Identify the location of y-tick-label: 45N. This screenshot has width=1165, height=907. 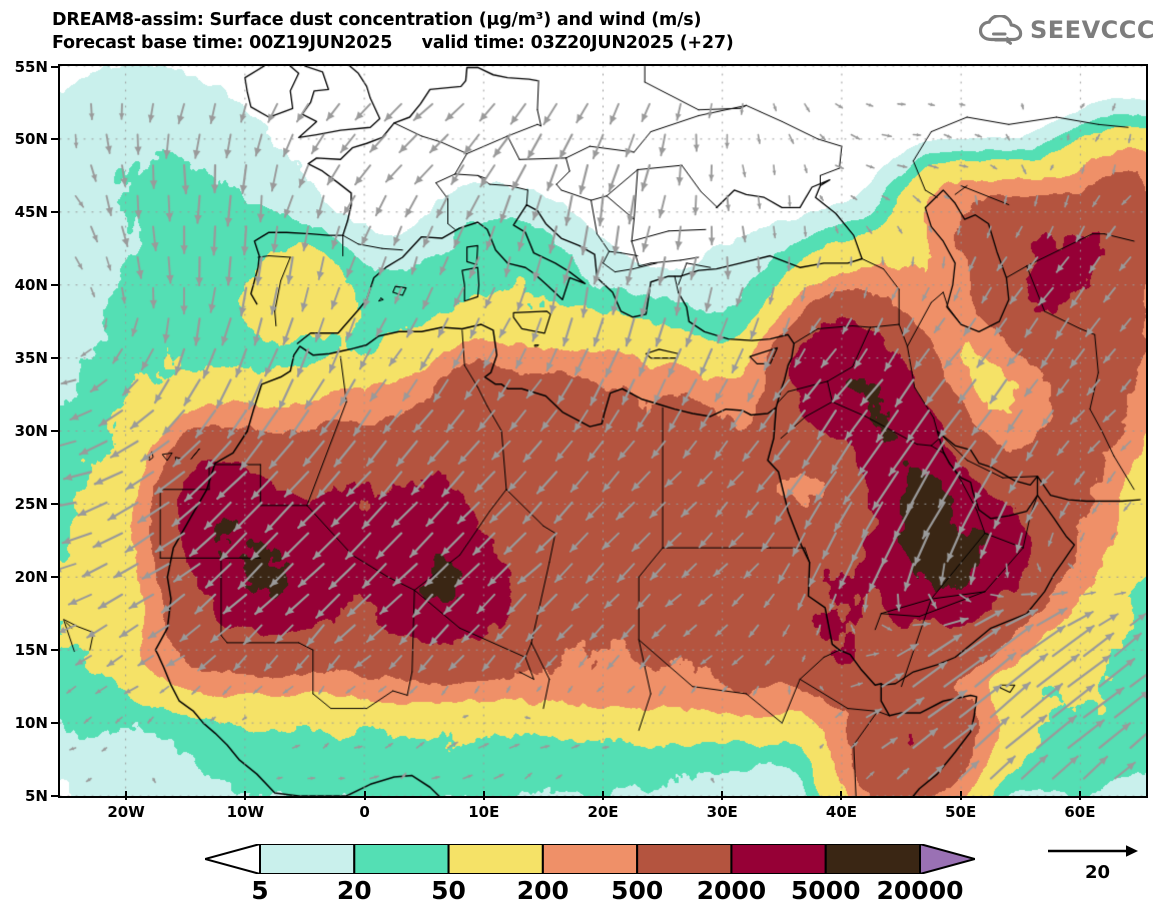
(31, 212).